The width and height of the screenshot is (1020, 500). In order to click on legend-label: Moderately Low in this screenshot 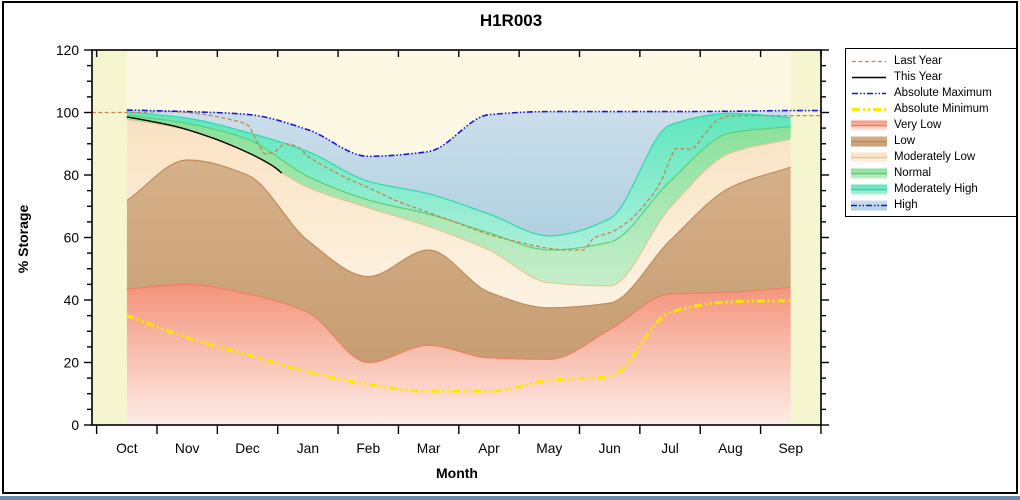, I will do `click(935, 157)`.